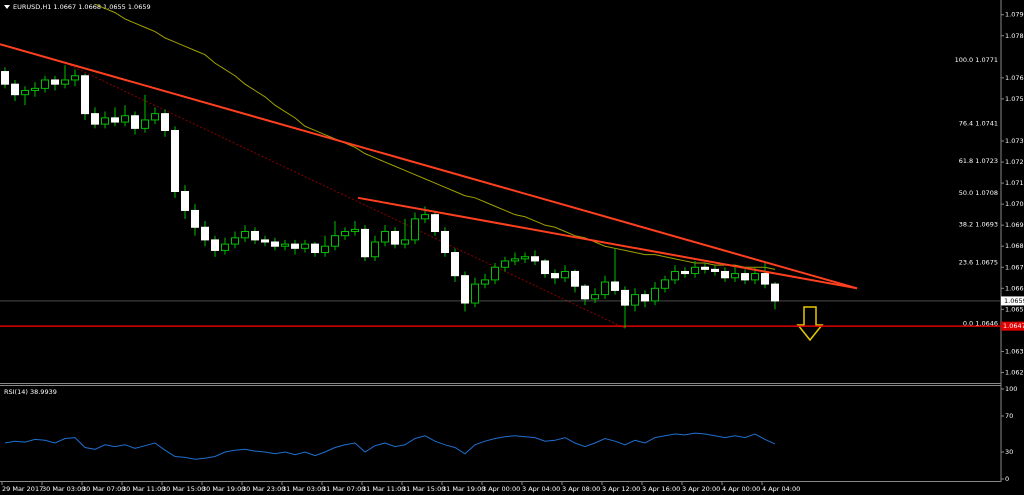 The height and width of the screenshot is (495, 1024). I want to click on x-tick-label: 3 Apr 20:00, so click(701, 489).